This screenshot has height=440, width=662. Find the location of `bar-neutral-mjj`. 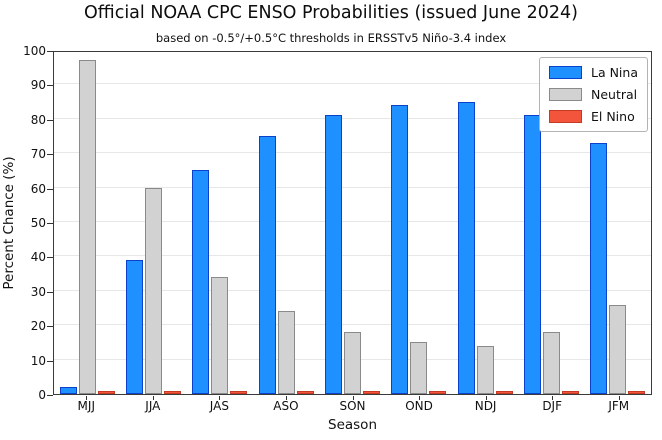

bar-neutral-mjj is located at coordinates (87, 227).